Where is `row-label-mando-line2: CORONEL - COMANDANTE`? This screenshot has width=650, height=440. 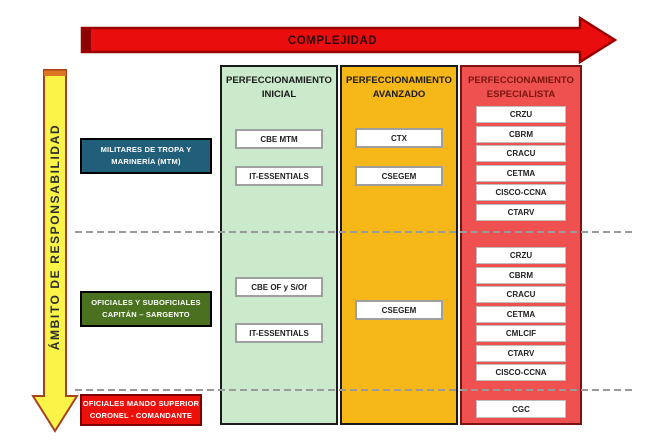 row-label-mando-line2: CORONEL - COMANDANTE is located at coordinates (141, 415).